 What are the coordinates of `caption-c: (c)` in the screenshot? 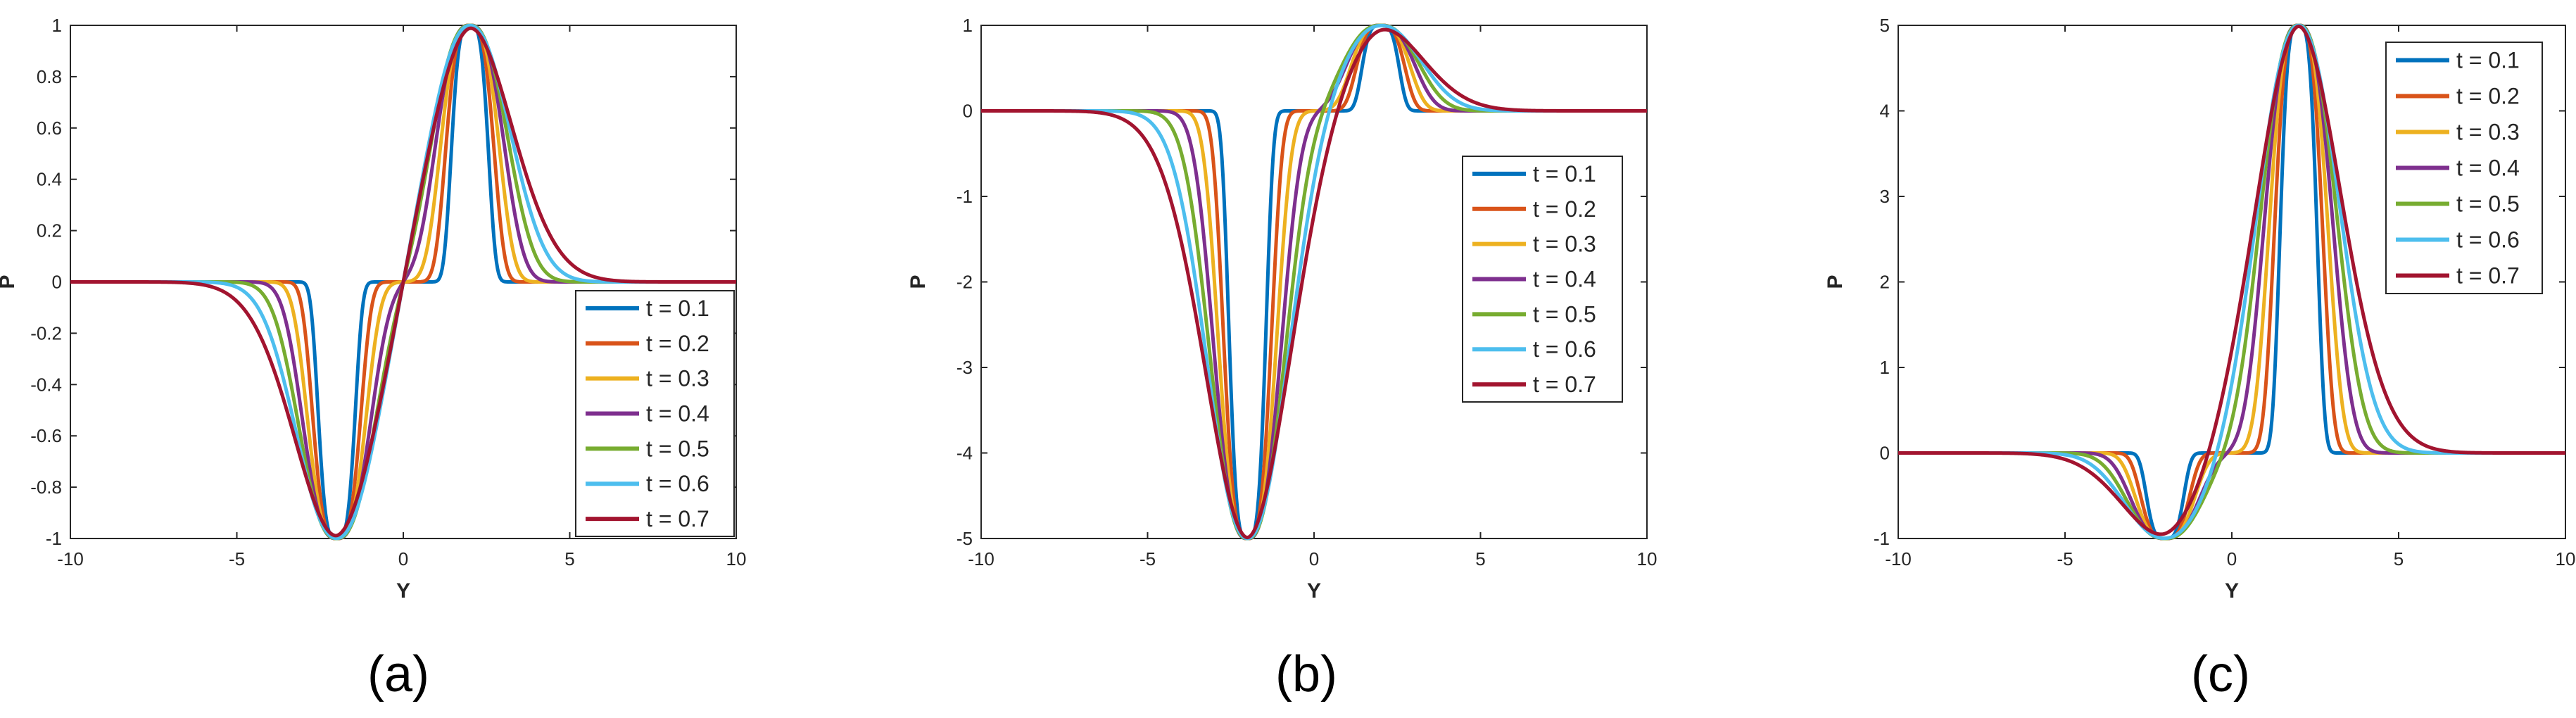 It's located at (2220, 675).